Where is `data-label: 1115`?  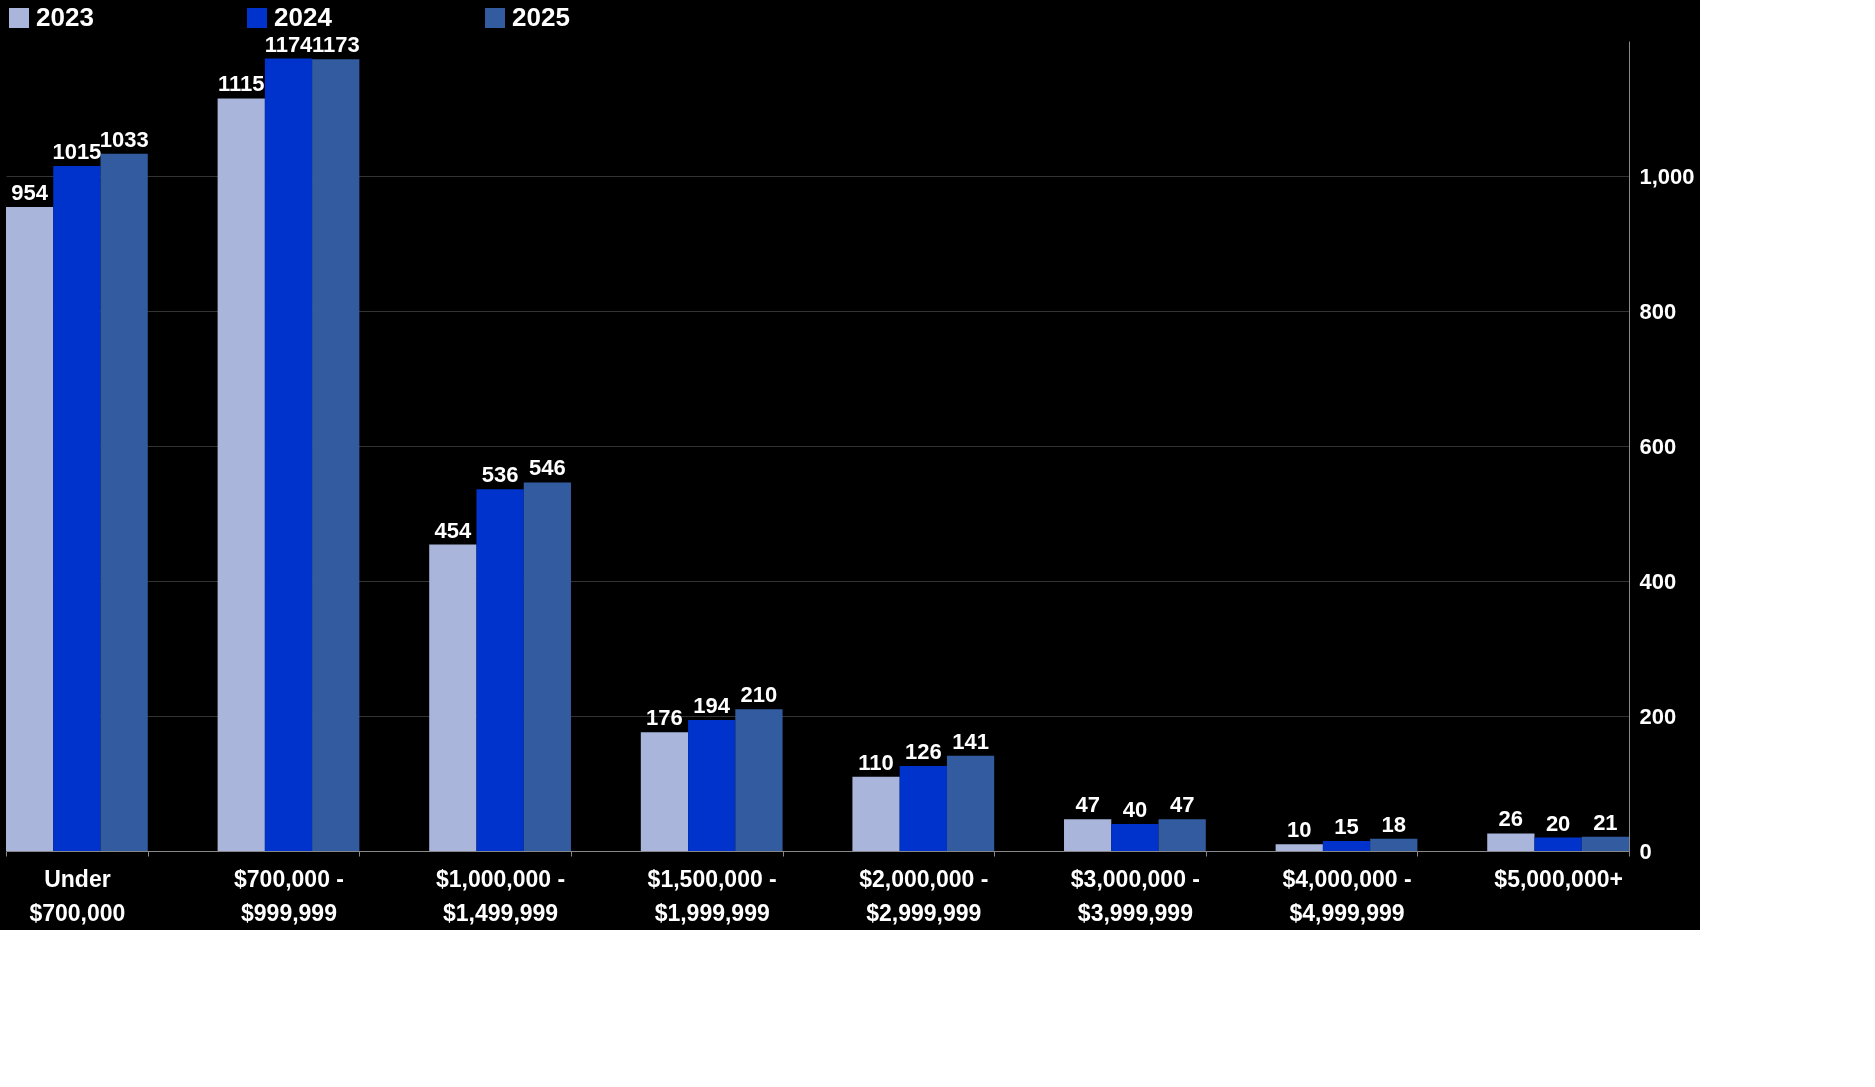 data-label: 1115 is located at coordinates (241, 84).